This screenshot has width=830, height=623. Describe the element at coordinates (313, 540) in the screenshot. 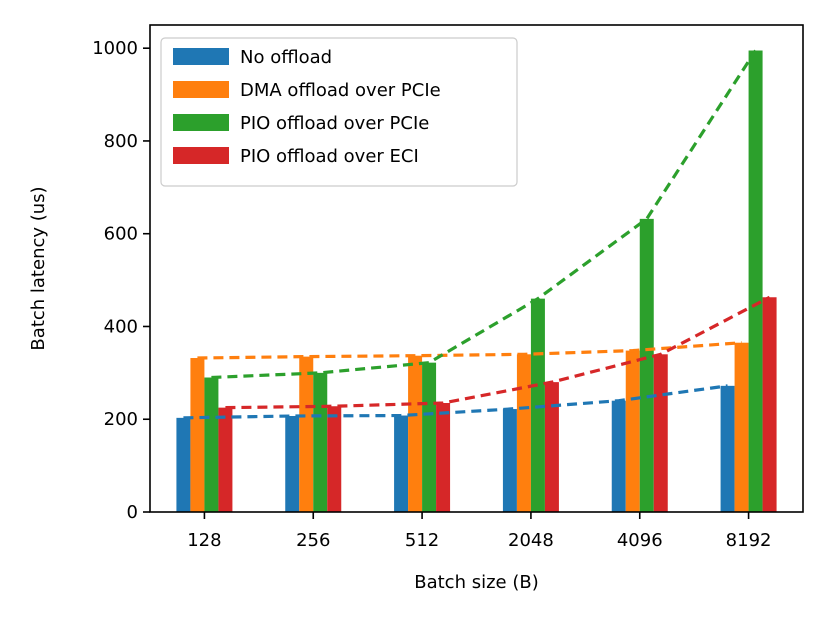

I see `x-tick-label: 256` at that location.